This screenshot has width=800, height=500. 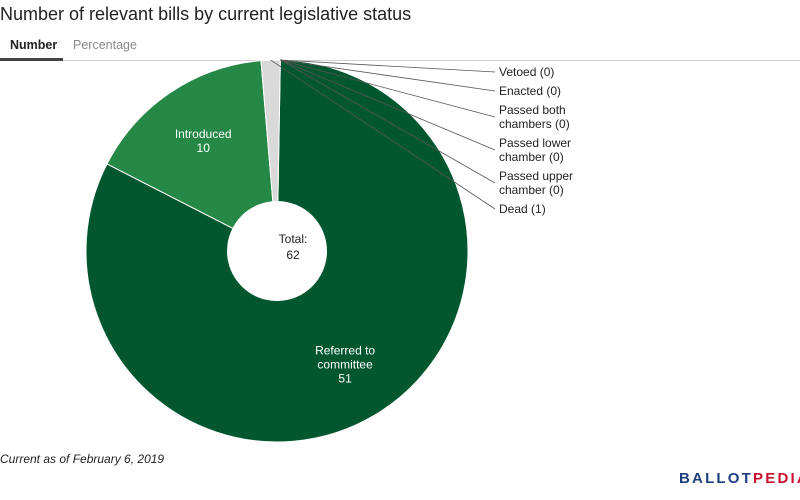 I want to click on slice-label-referred-to-committee: Referred to, so click(x=345, y=351).